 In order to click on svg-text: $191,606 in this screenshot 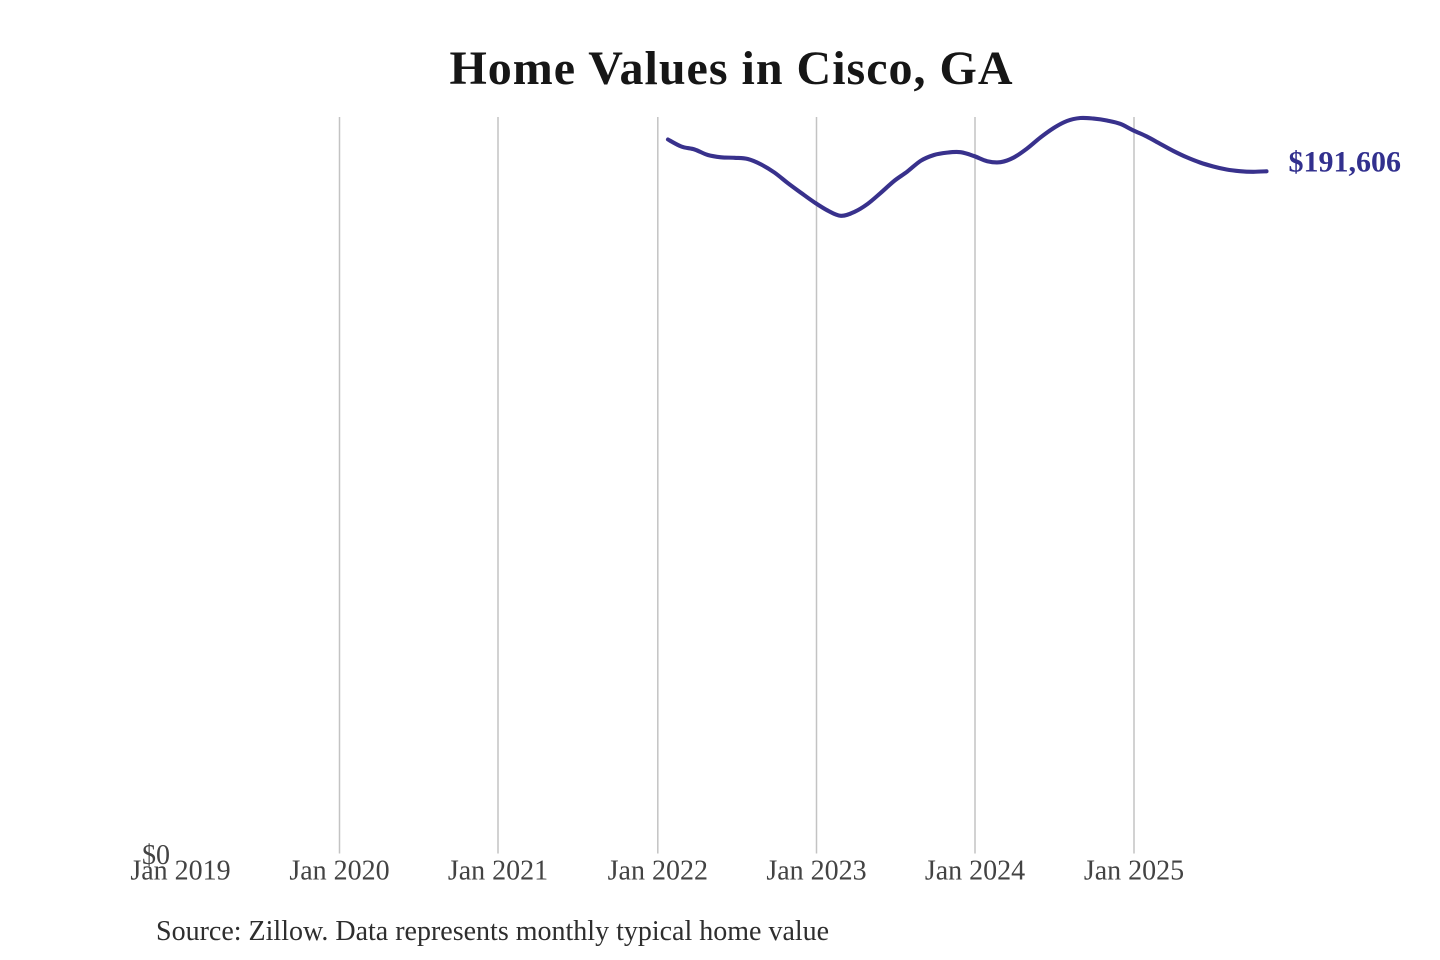, I will do `click(1345, 162)`.